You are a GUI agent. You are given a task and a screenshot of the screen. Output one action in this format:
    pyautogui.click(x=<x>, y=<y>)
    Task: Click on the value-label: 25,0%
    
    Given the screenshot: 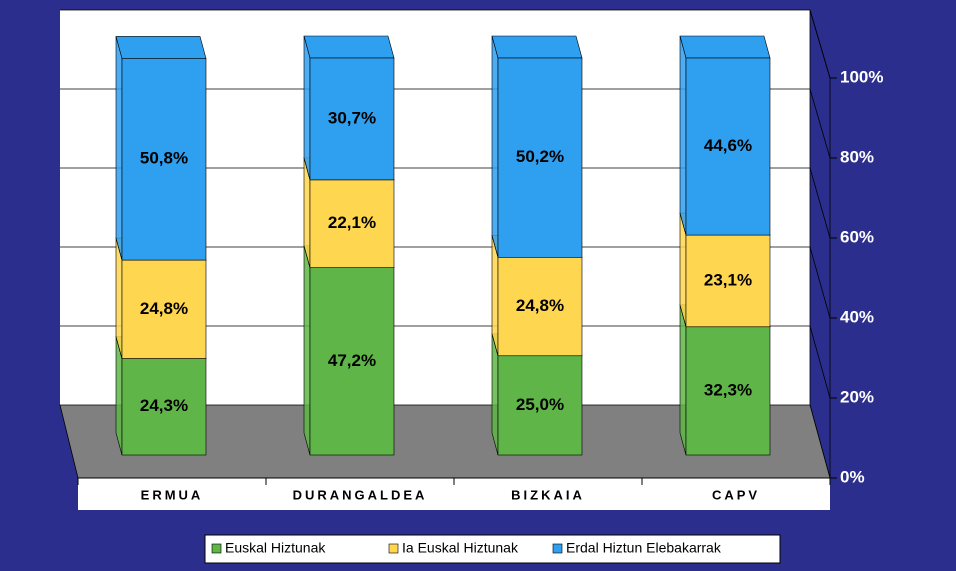 What is the action you would take?
    pyautogui.click(x=540, y=404)
    